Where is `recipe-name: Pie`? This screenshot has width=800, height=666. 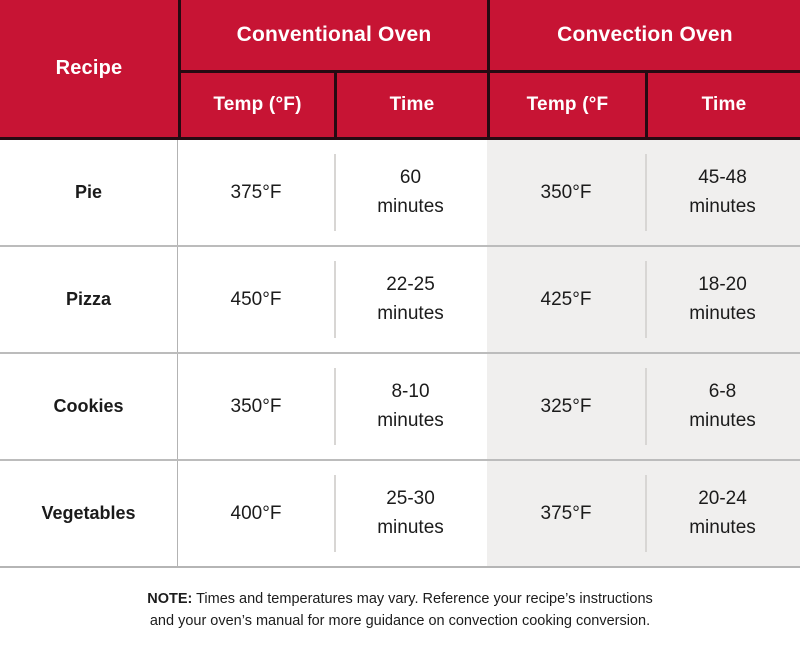 recipe-name: Pie is located at coordinates (89, 192).